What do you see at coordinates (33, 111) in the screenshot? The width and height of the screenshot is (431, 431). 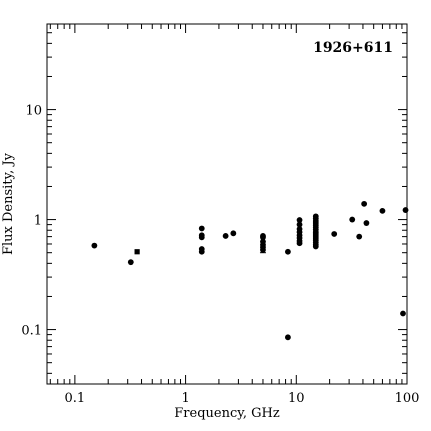 I see `y-tick-label: 10` at bounding box center [33, 111].